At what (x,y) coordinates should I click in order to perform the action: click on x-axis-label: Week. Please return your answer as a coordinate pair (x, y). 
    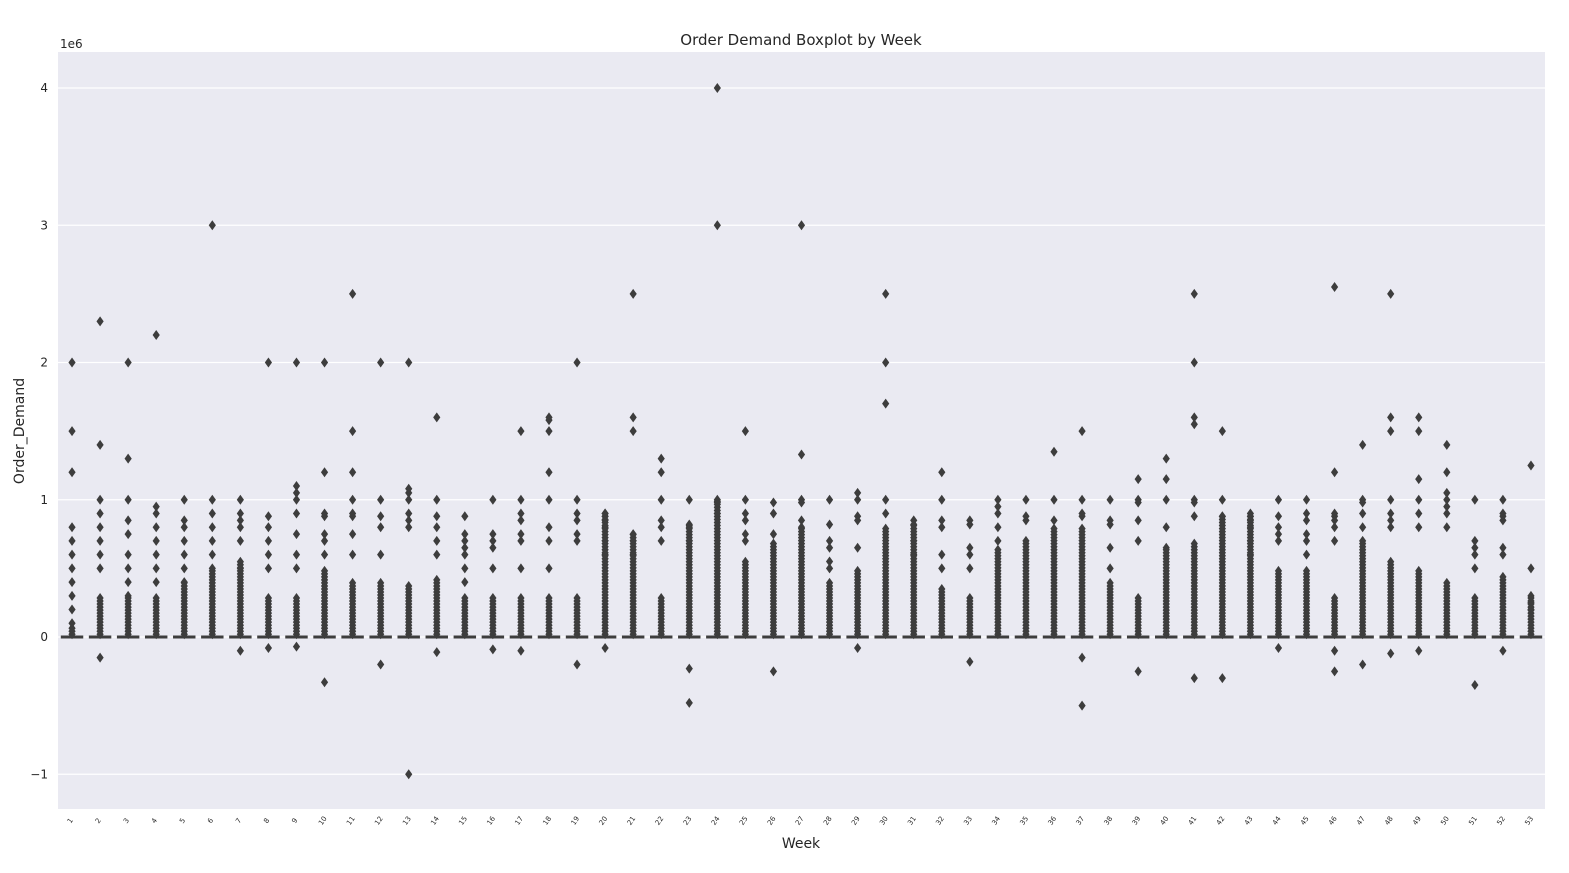
    Looking at the image, I should click on (801, 844).